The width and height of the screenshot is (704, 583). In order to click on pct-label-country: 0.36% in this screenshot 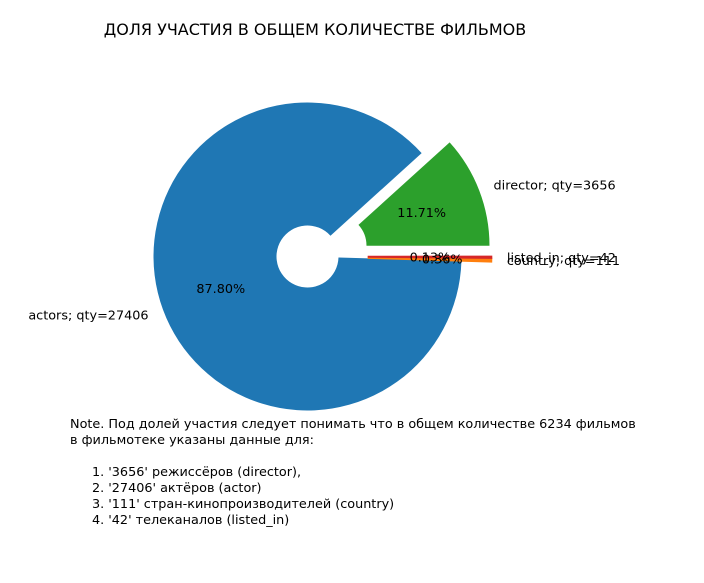, I will do `click(442, 260)`.